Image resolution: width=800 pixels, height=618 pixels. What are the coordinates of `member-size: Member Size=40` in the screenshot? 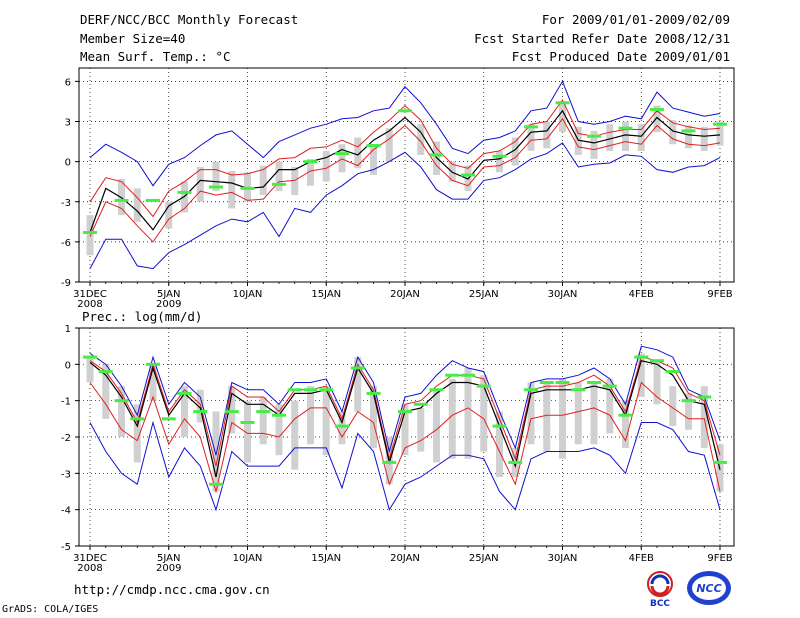 It's located at (133, 38).